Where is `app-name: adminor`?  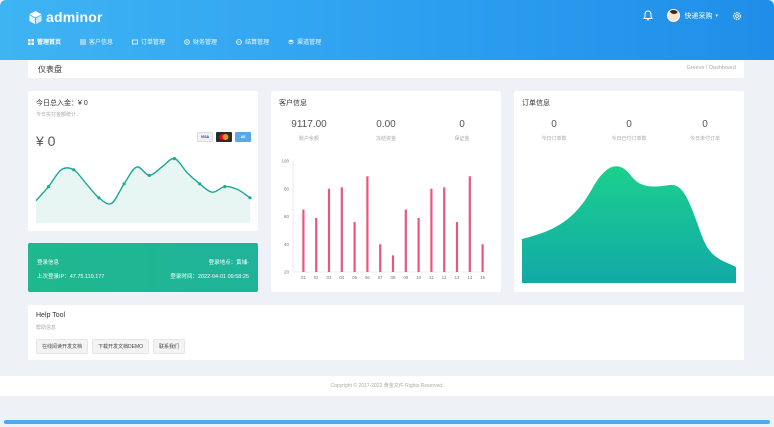 app-name: adminor is located at coordinates (74, 17).